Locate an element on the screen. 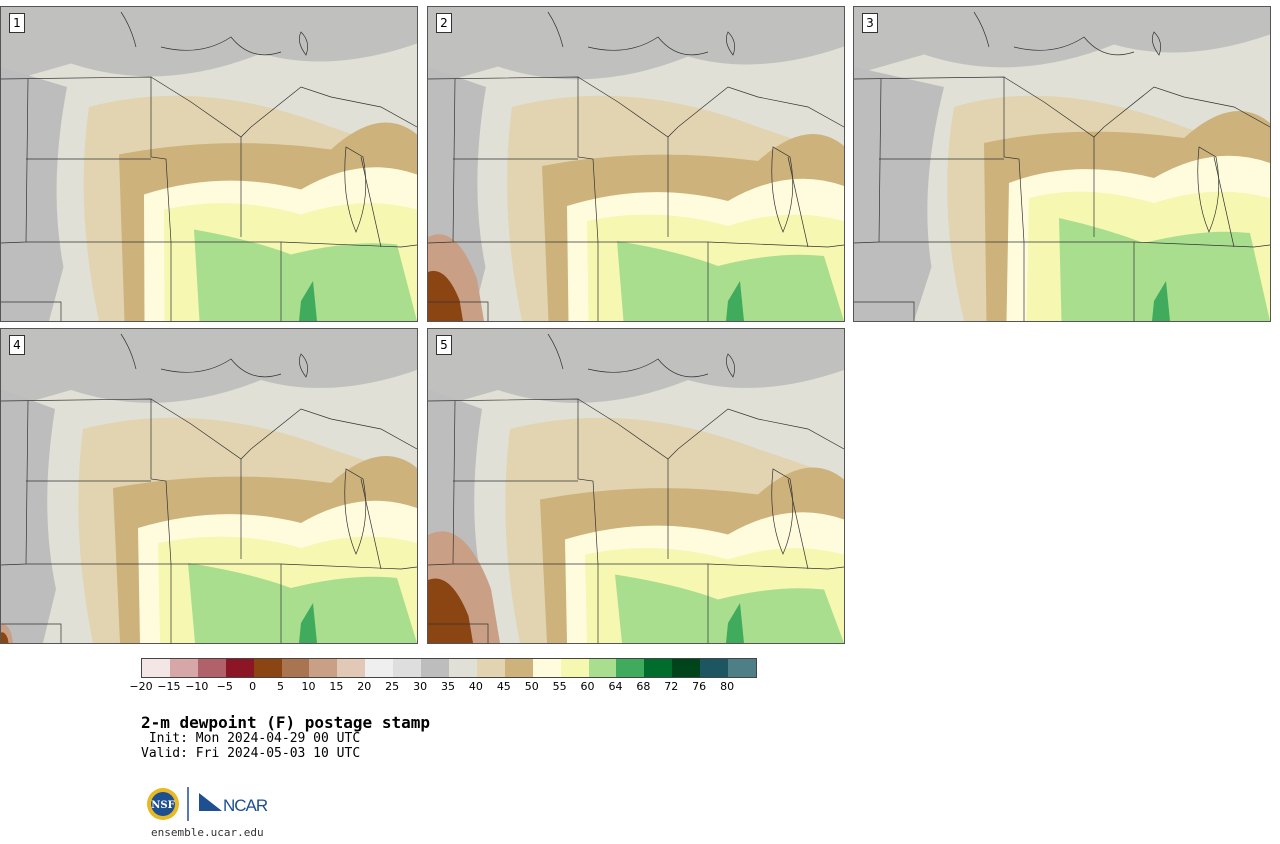 This screenshot has width=1280, height=844. panel-number-label: 5 is located at coordinates (444, 345).